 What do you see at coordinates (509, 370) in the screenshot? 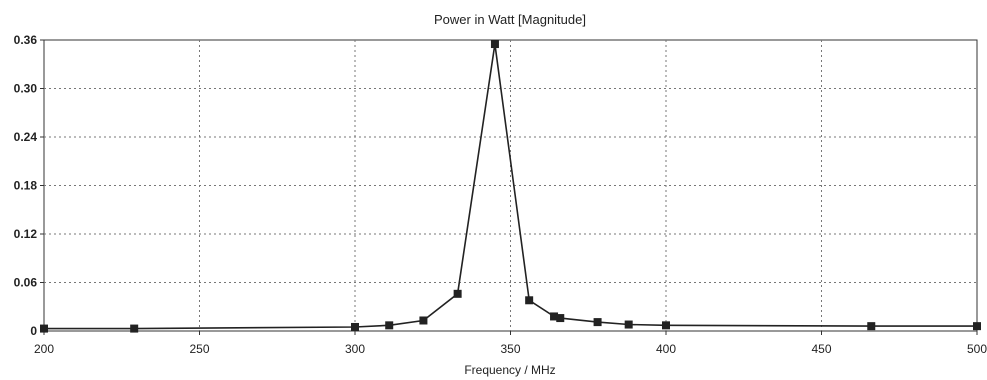
I see `x-axis-label: Frequency / MHz` at bounding box center [509, 370].